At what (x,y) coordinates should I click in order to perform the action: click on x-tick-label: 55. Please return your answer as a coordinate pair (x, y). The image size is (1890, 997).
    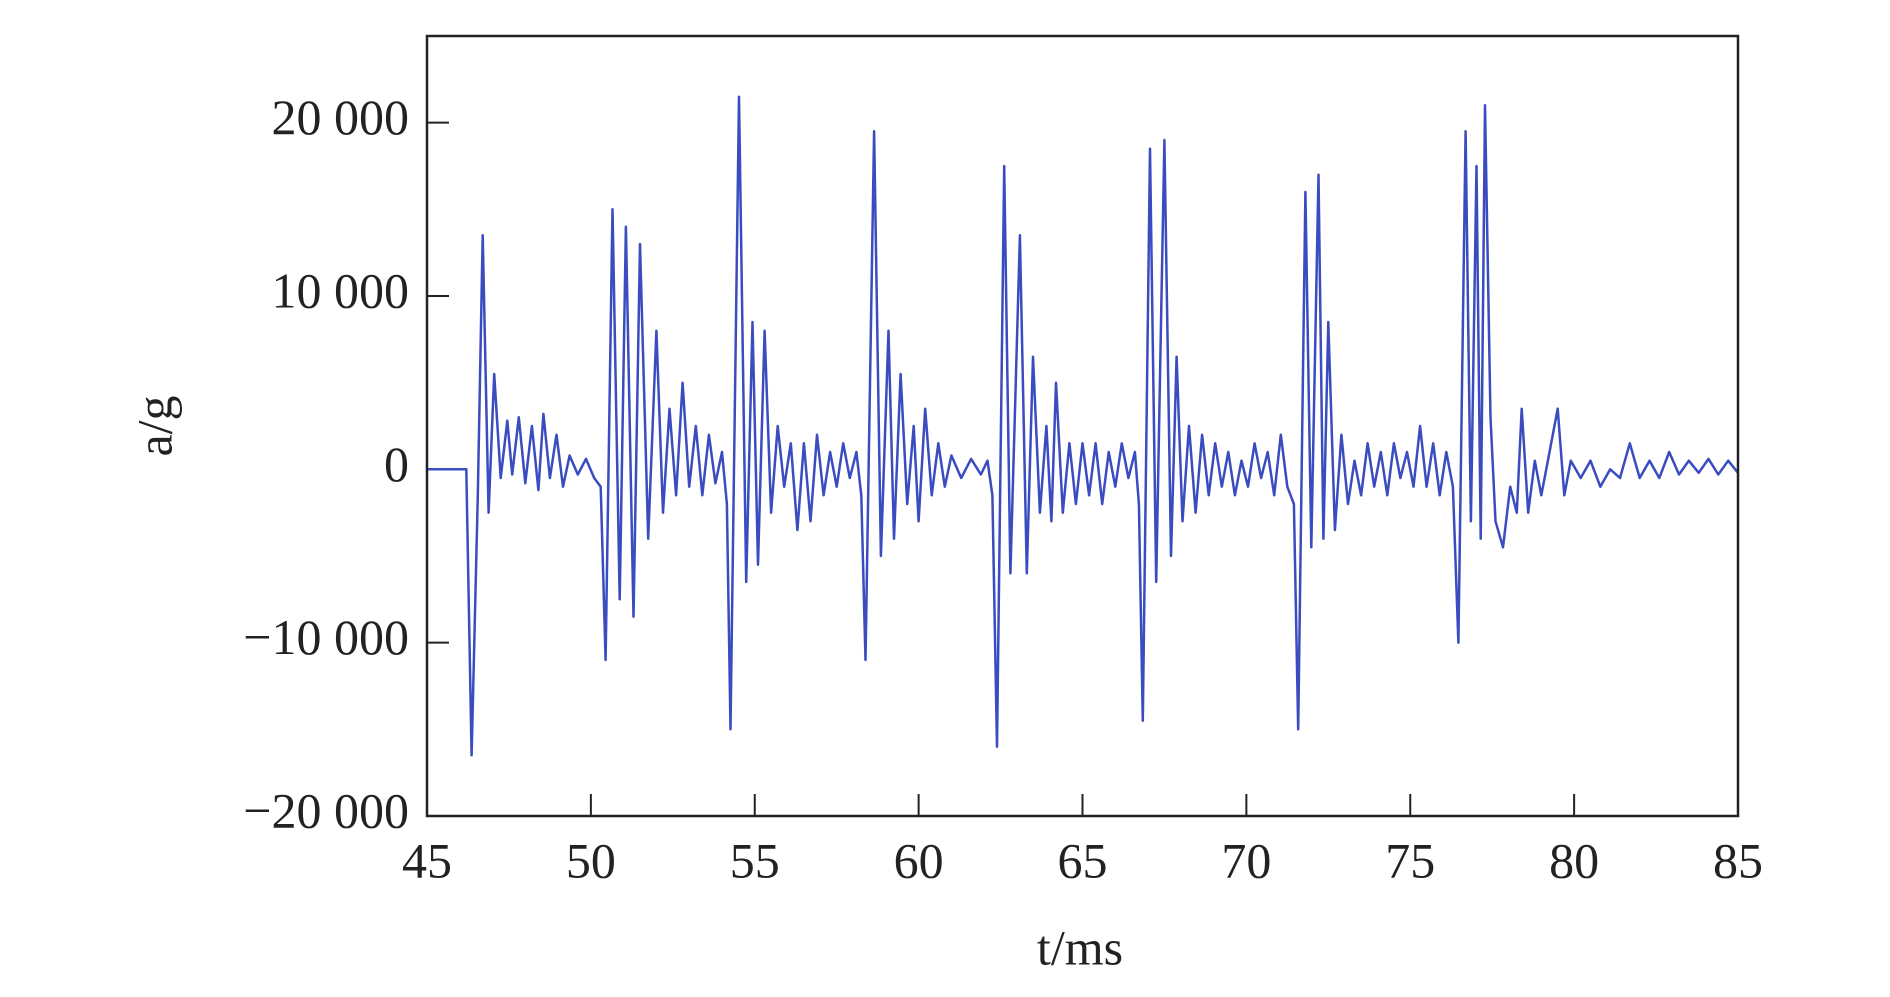
    Looking at the image, I should click on (755, 860).